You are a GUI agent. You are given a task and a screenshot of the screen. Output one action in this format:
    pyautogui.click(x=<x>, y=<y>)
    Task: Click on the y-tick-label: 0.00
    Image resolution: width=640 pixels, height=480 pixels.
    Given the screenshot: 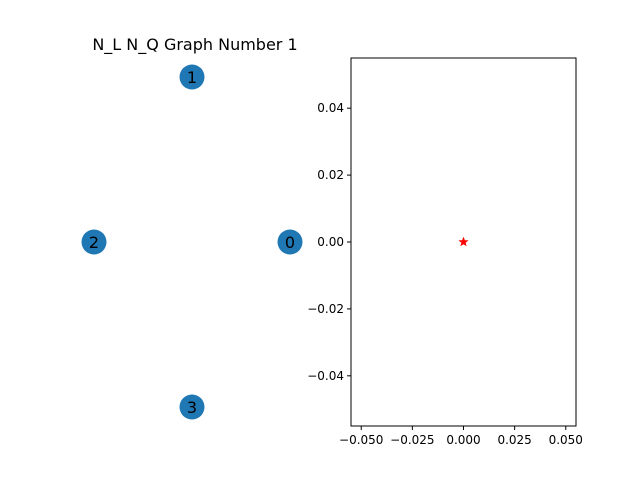 What is the action you would take?
    pyautogui.click(x=330, y=242)
    